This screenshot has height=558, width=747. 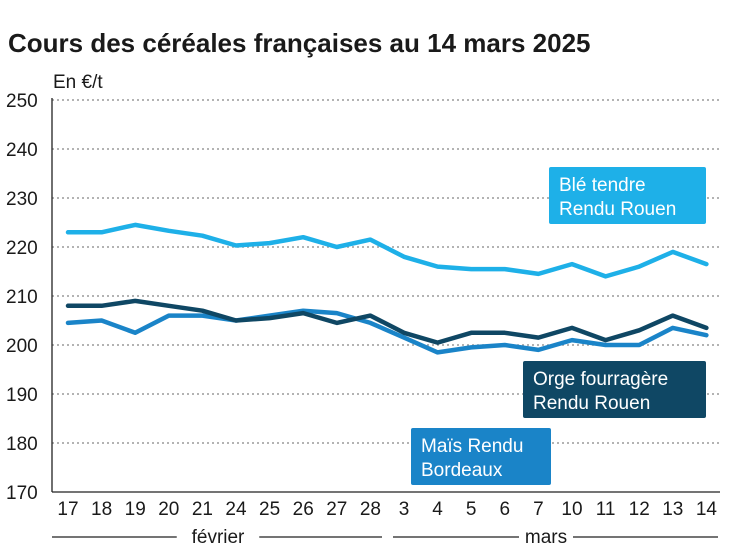 I want to click on series-label-2: Maïs Rendu Bordeaux, so click(x=481, y=456).